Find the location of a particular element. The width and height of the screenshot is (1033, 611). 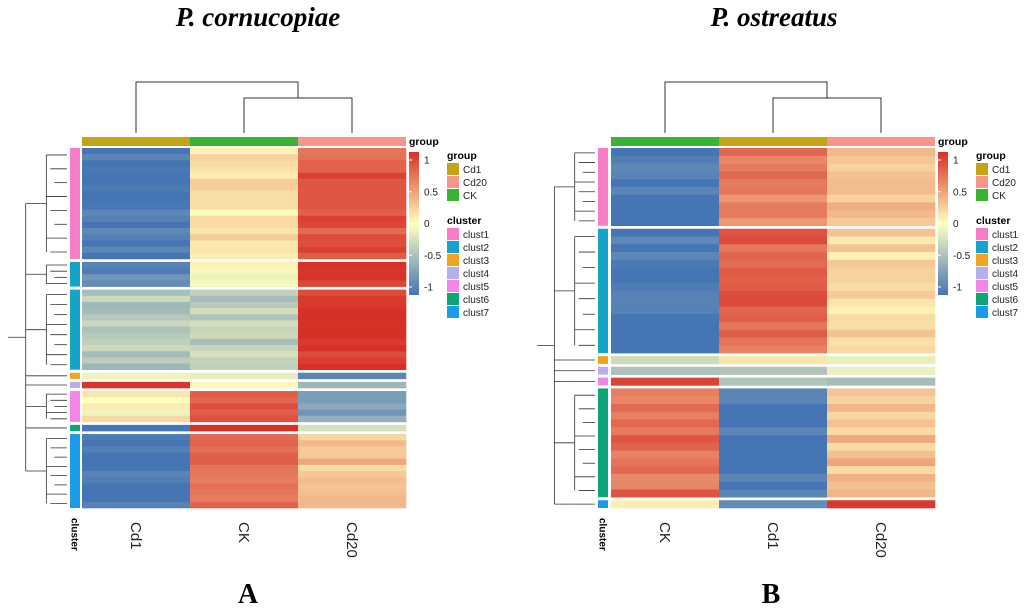

color-scale-bar is located at coordinates (943, 223).